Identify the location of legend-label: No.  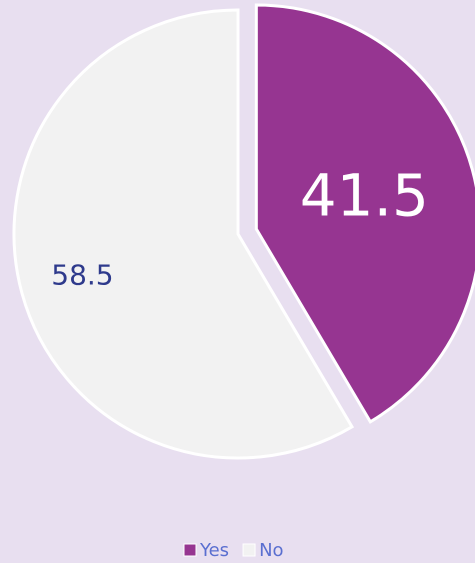
(271, 550).